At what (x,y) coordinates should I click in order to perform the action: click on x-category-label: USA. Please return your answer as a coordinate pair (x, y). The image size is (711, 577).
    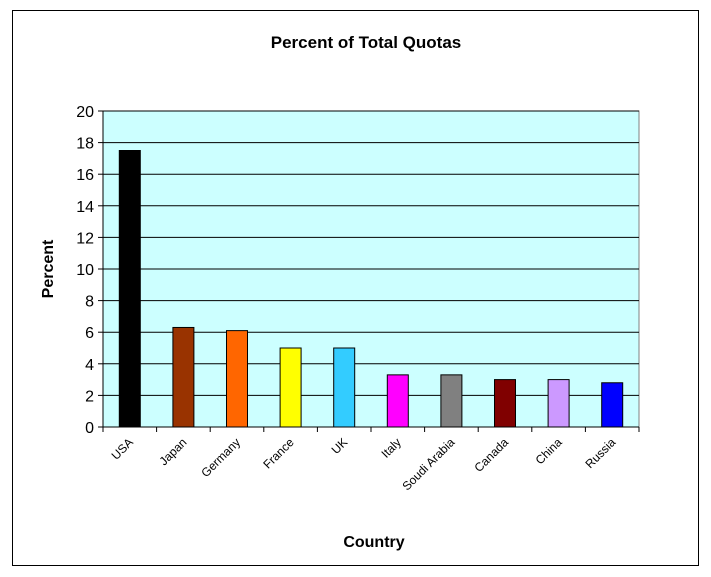
    Looking at the image, I should click on (122, 448).